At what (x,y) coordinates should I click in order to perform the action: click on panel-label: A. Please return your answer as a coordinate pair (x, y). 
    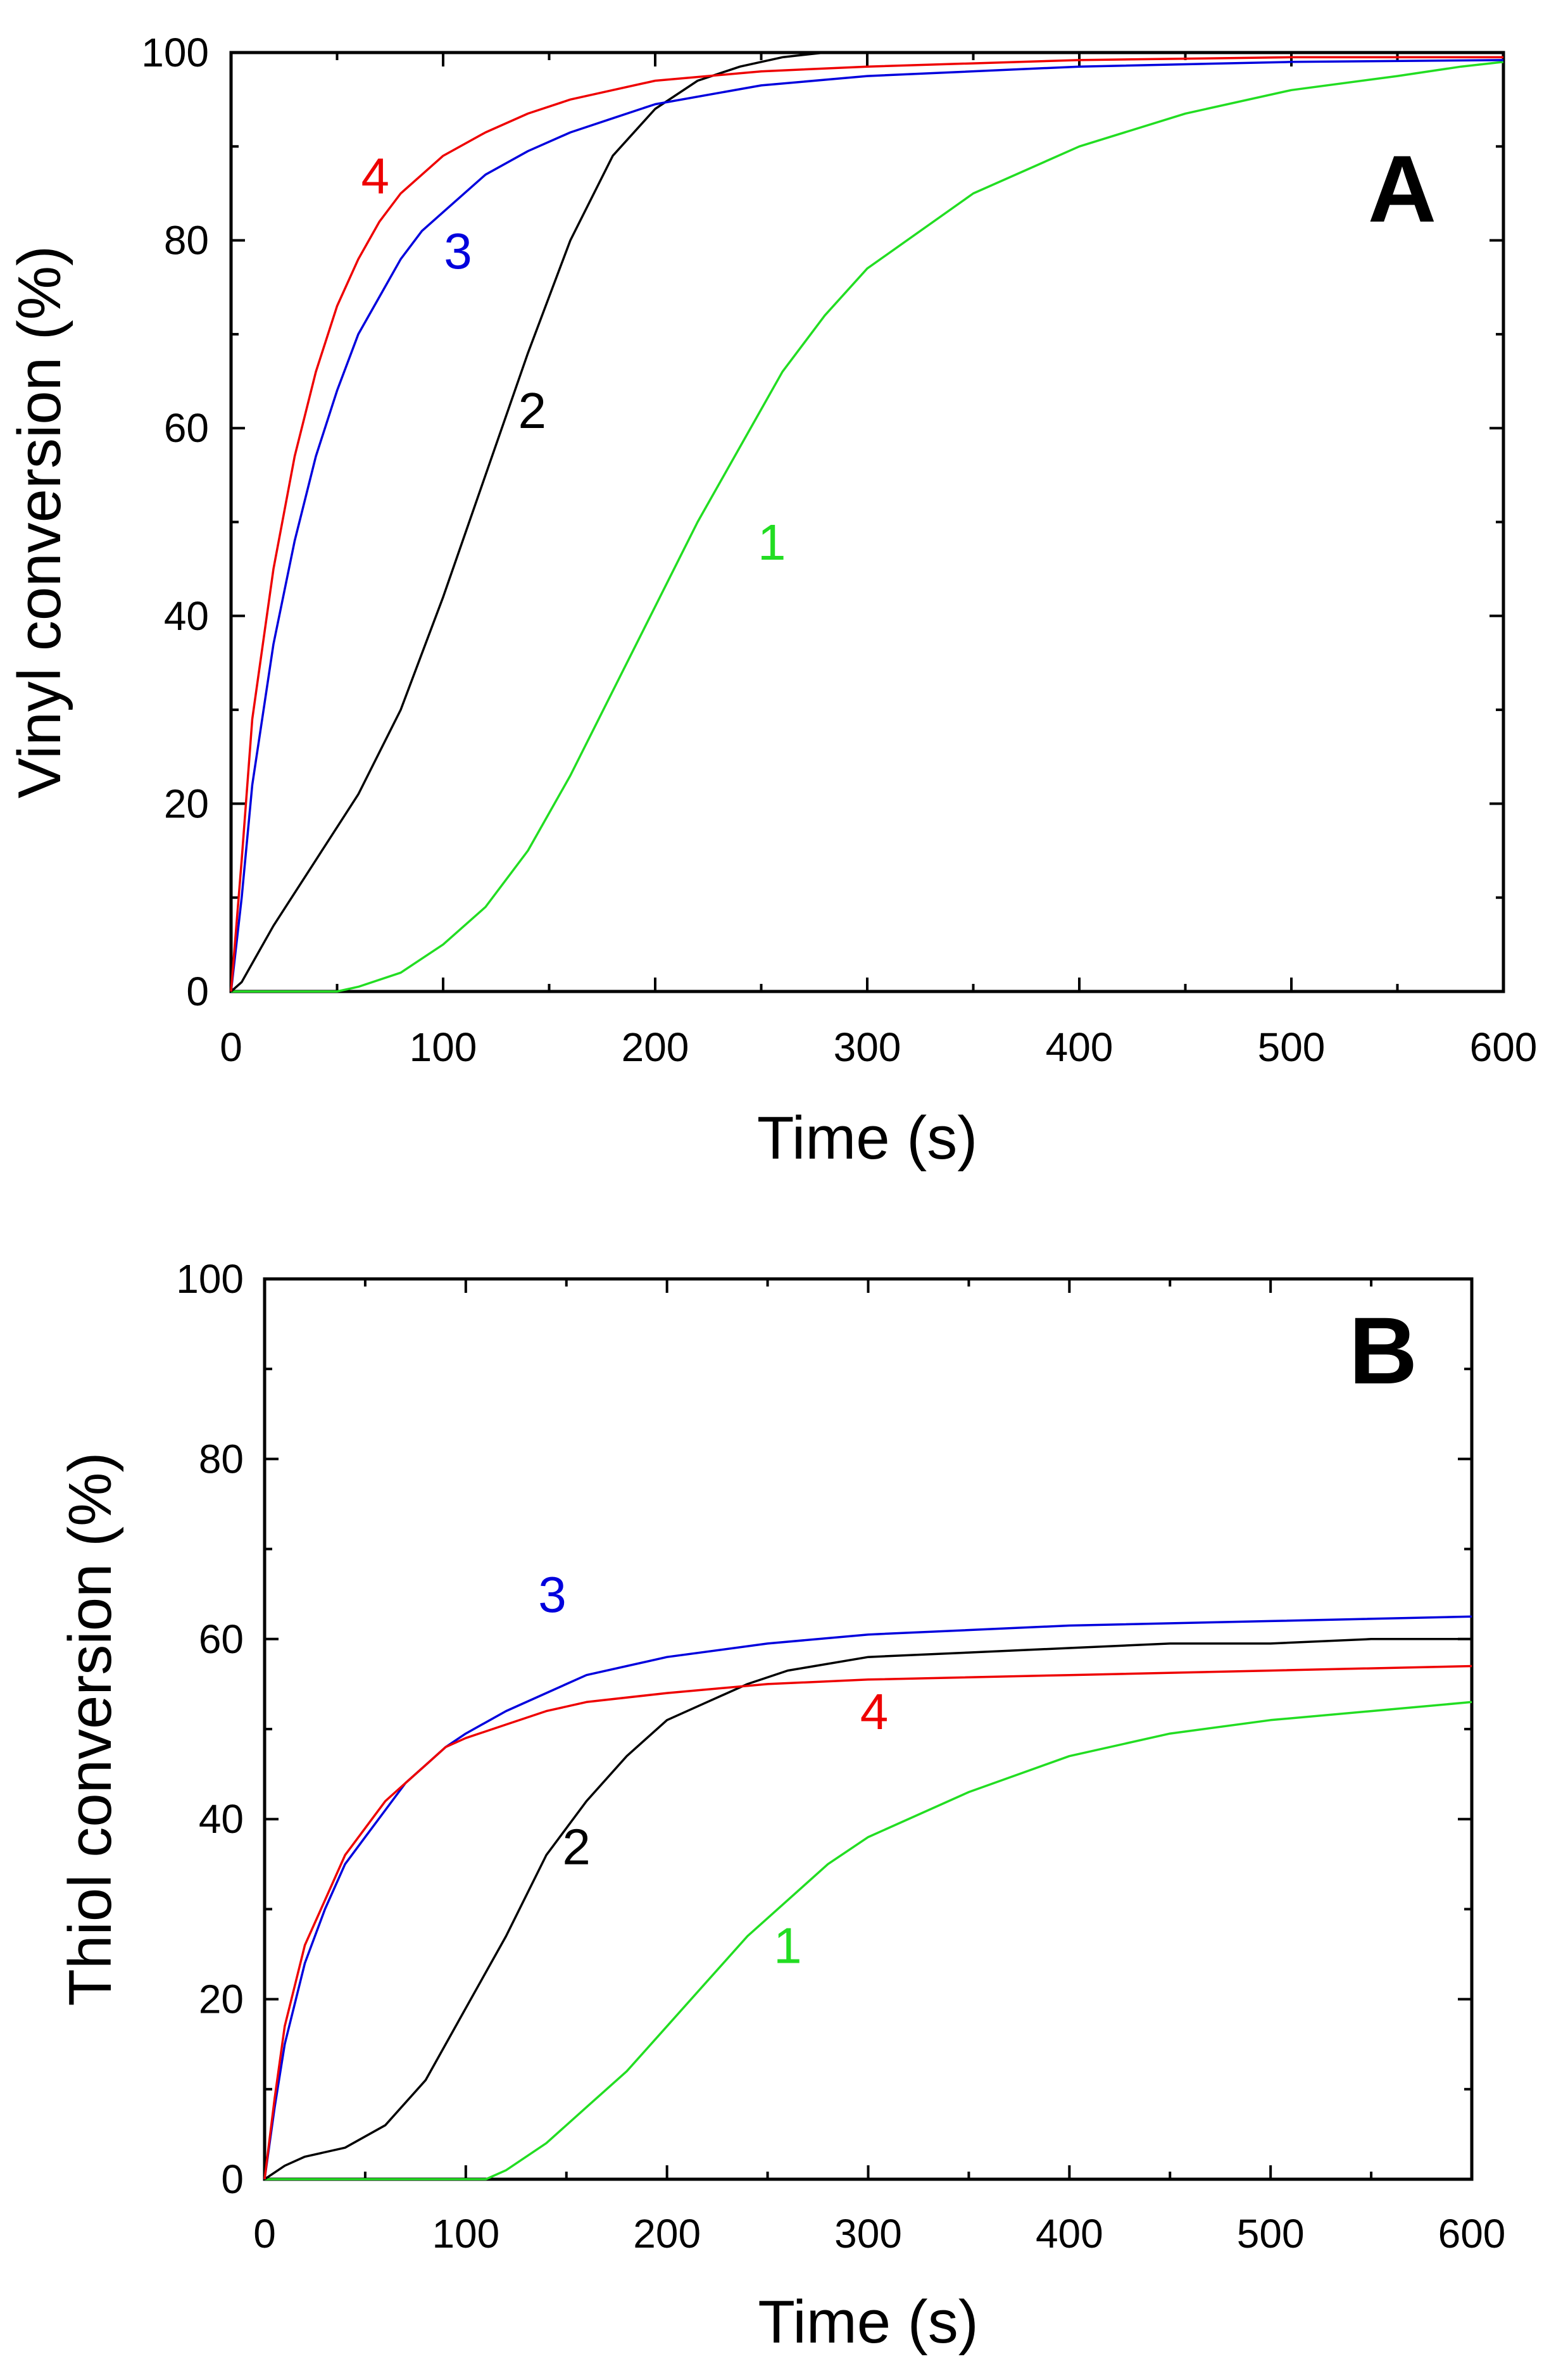
    Looking at the image, I should click on (1402, 188).